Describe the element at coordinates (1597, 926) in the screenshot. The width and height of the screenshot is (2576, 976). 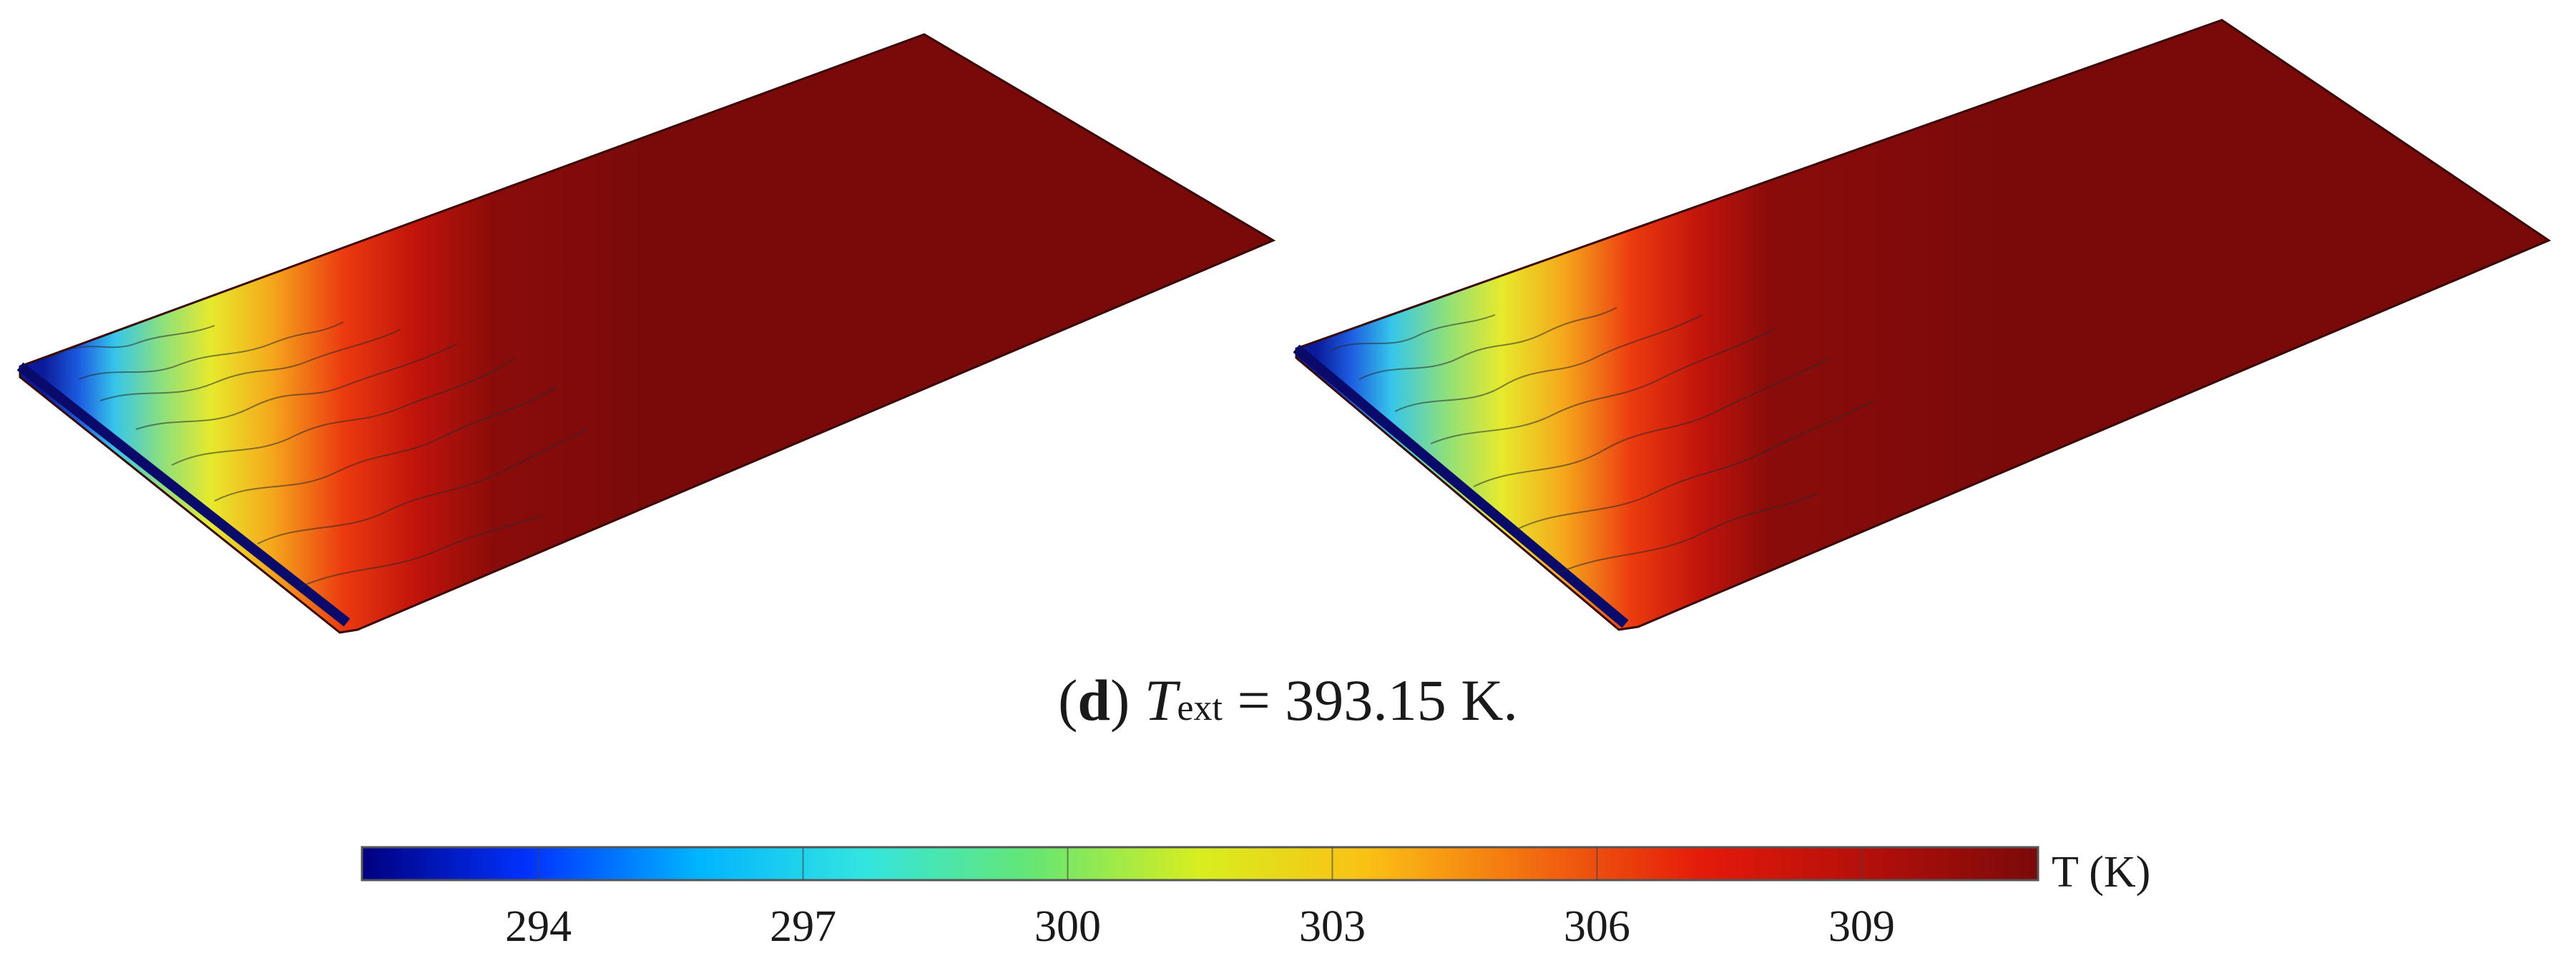
I see `colorbar-tick-label: 306` at that location.